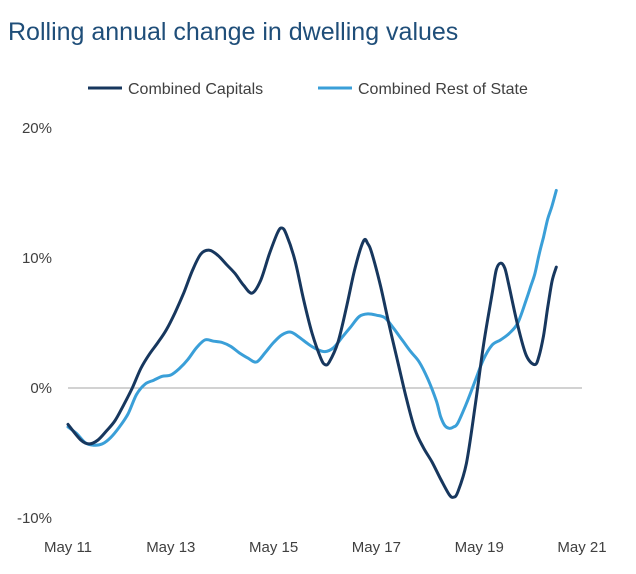 The width and height of the screenshot is (636, 574). I want to click on y-tick-label: 20%, so click(37, 128).